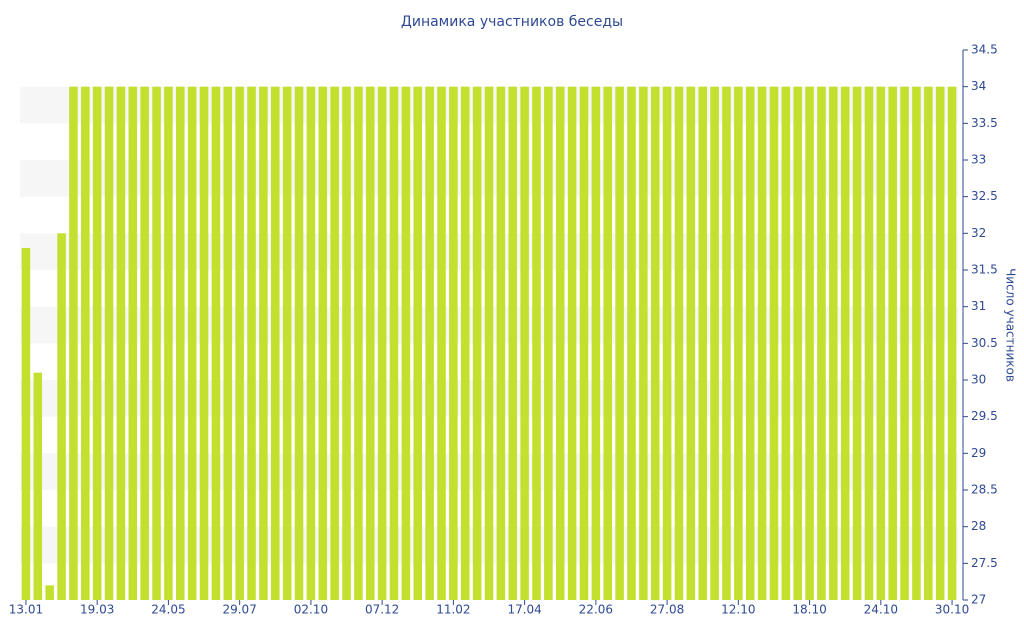  I want to click on y-tick-label: 28.5, so click(984, 490).